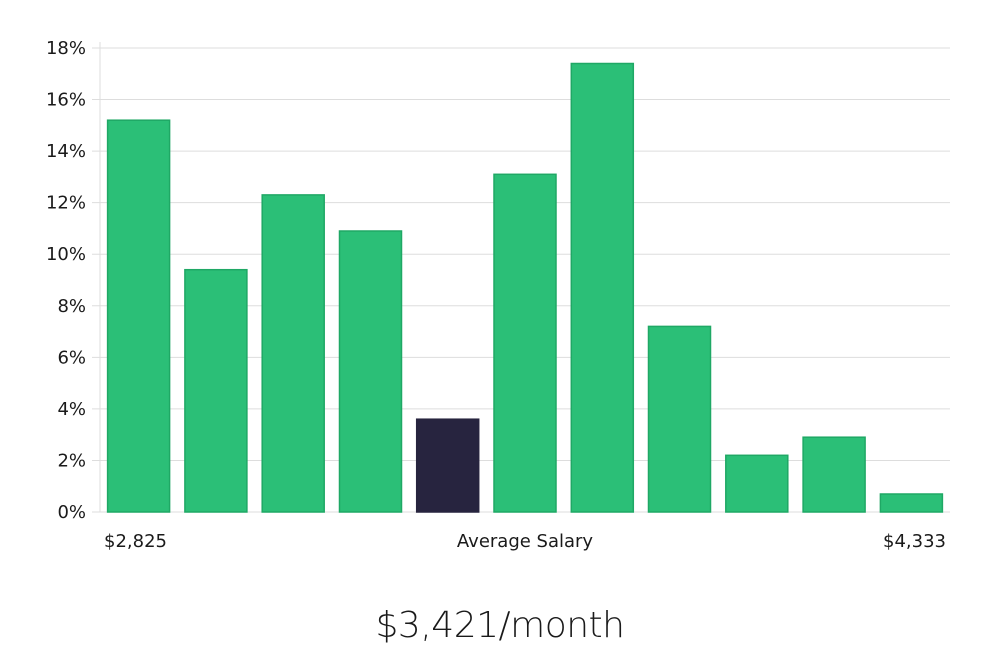 The image size is (1000, 660). Describe the element at coordinates (914, 541) in the screenshot. I see `x-axis-end-label: $4,333` at that location.